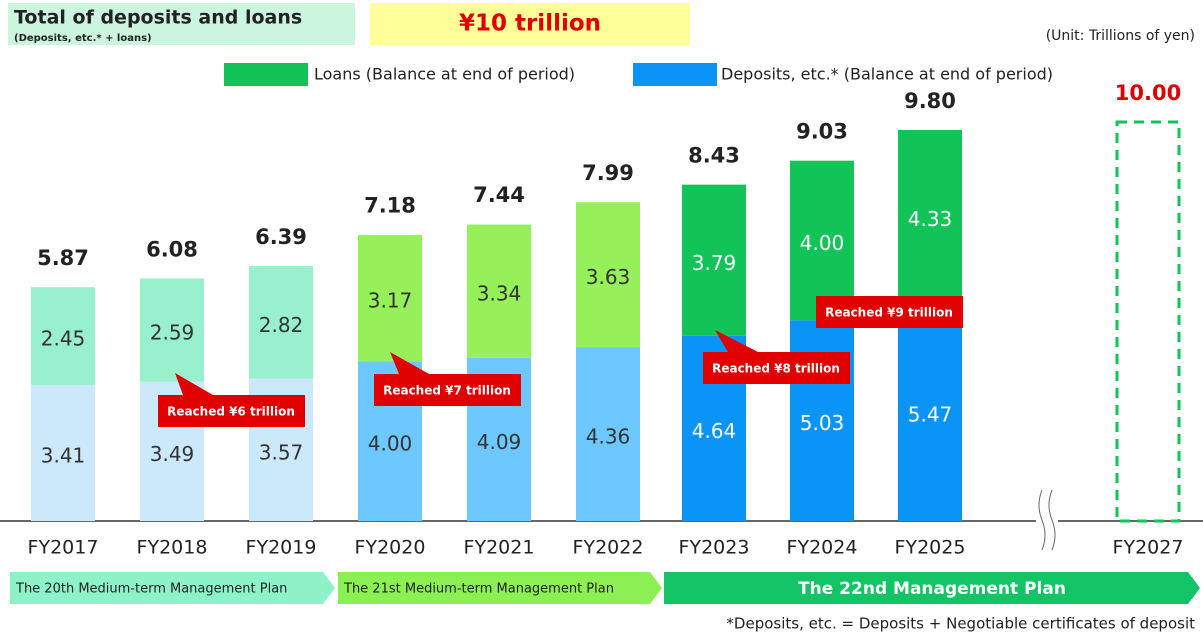 The image size is (1203, 639). What do you see at coordinates (499, 548) in the screenshot?
I see `x-tick-label: FY2021` at bounding box center [499, 548].